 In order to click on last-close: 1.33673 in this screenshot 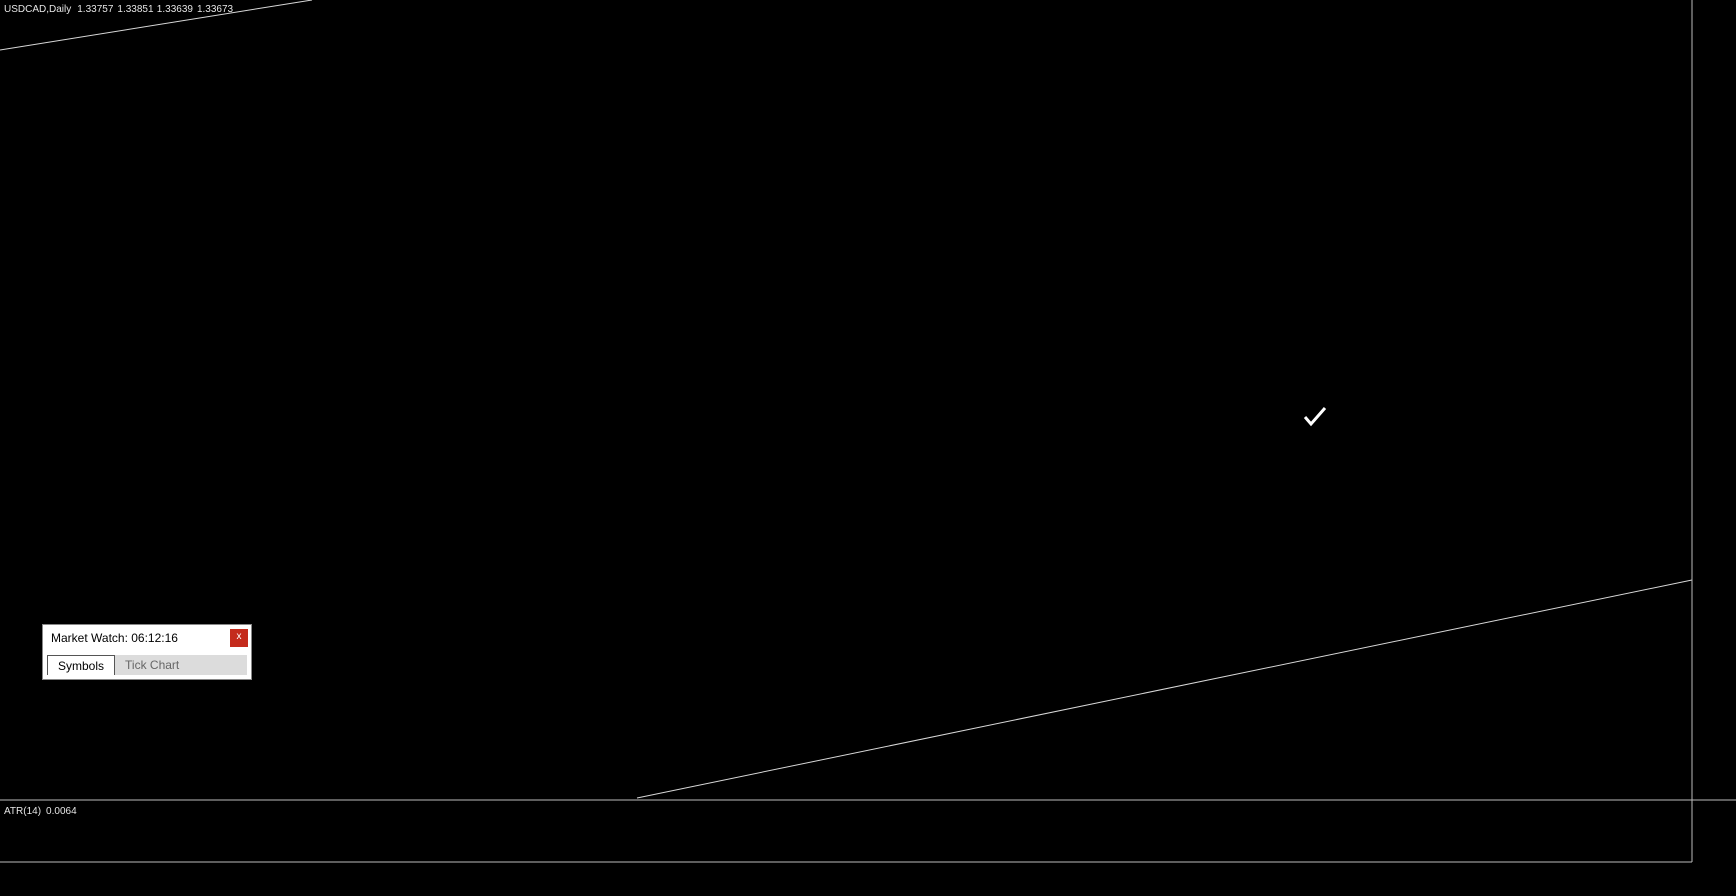, I will do `click(215, 9)`.